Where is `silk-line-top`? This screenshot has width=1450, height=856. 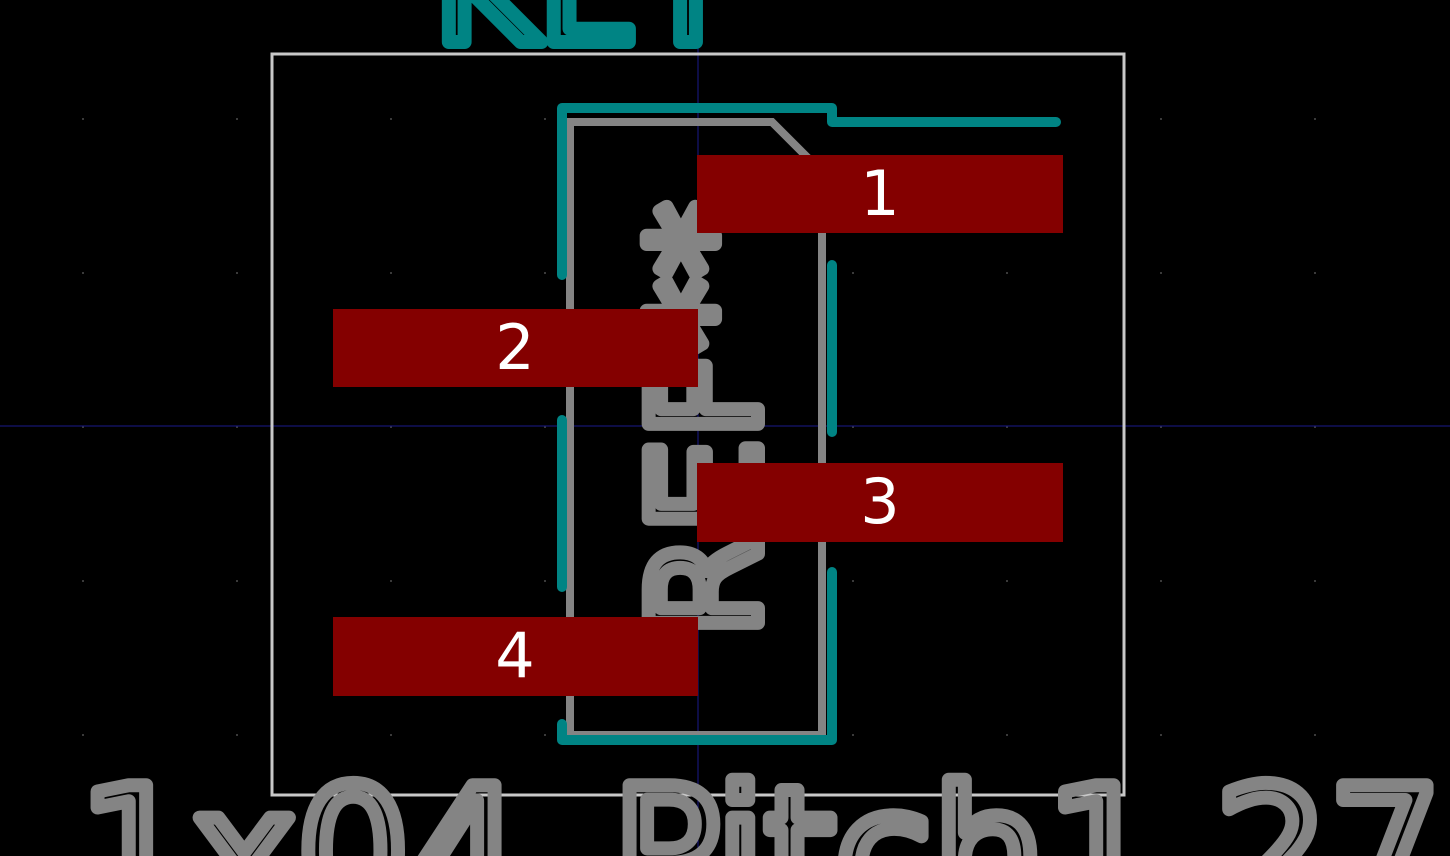 silk-line-top is located at coordinates (809, 191).